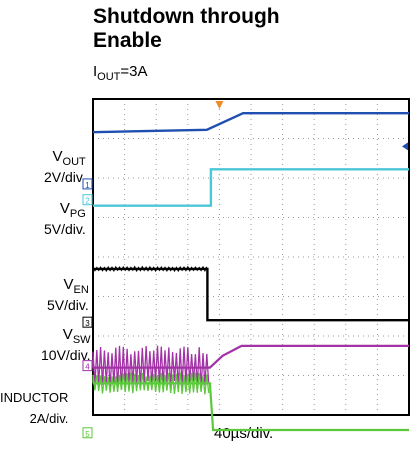 The width and height of the screenshot is (414, 451). I want to click on inductor-ground-marker, so click(87, 433).